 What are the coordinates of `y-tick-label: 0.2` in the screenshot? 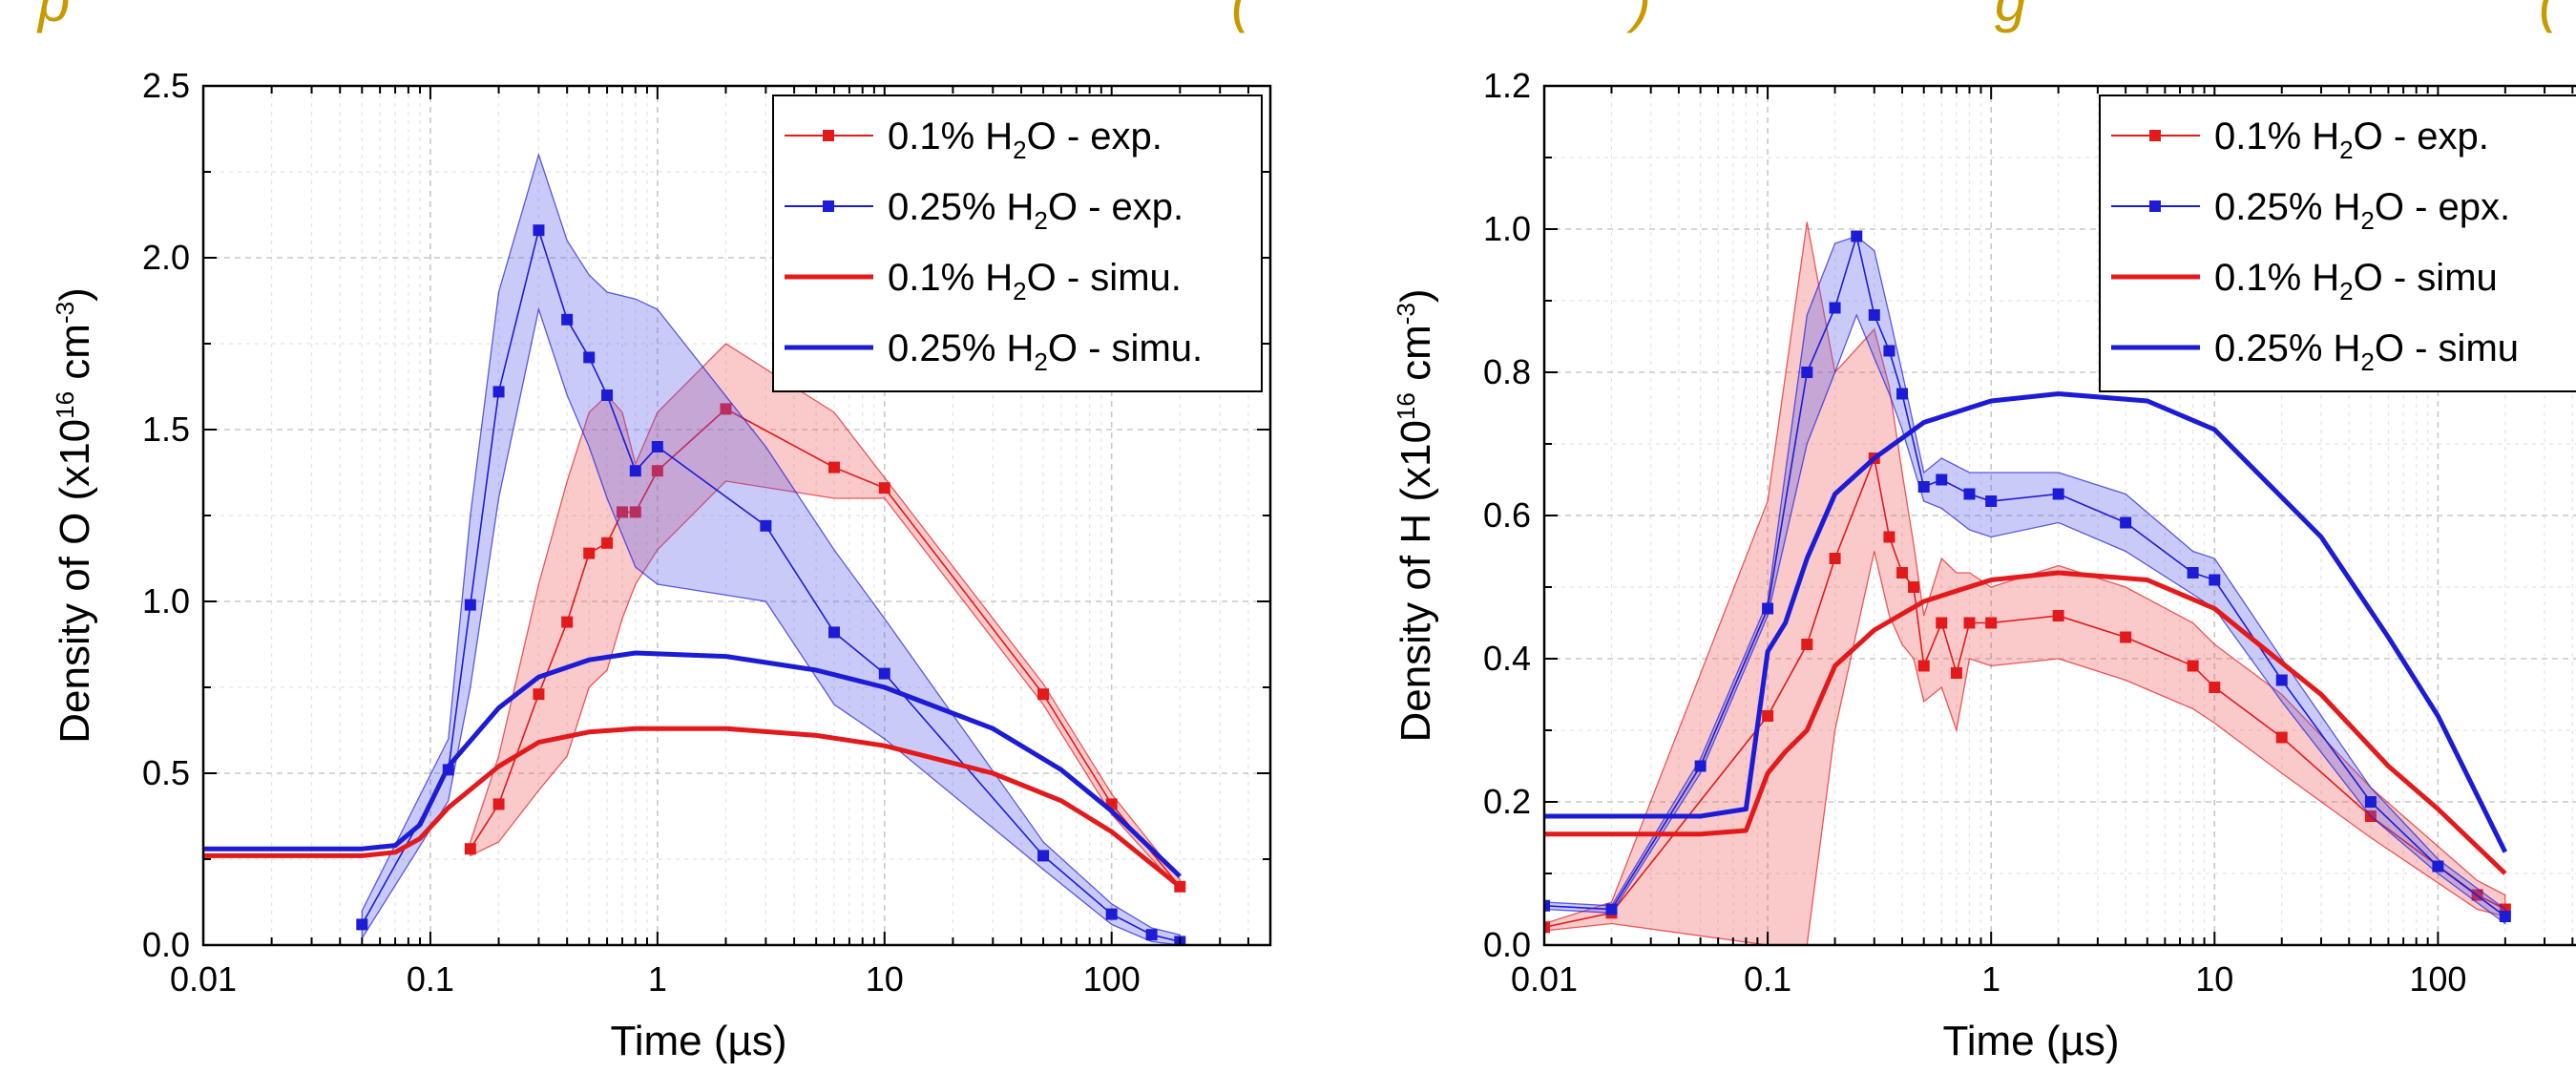 It's located at (1507, 801).